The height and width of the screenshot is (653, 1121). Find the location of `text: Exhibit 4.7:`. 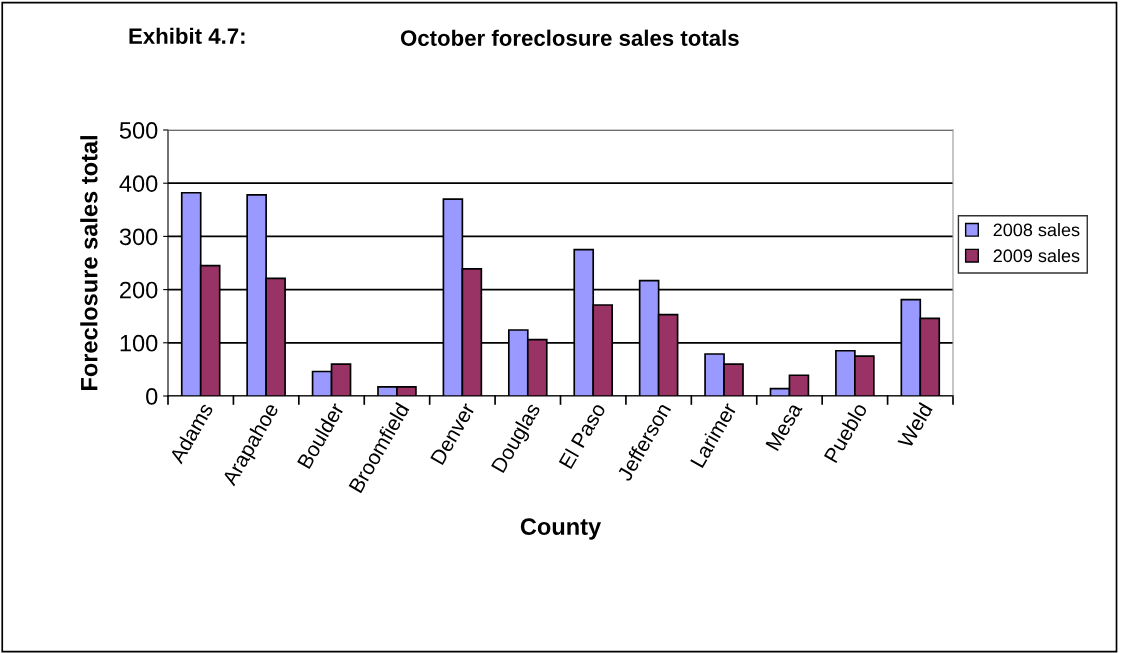

text: Exhibit 4.7: is located at coordinates (187, 35).